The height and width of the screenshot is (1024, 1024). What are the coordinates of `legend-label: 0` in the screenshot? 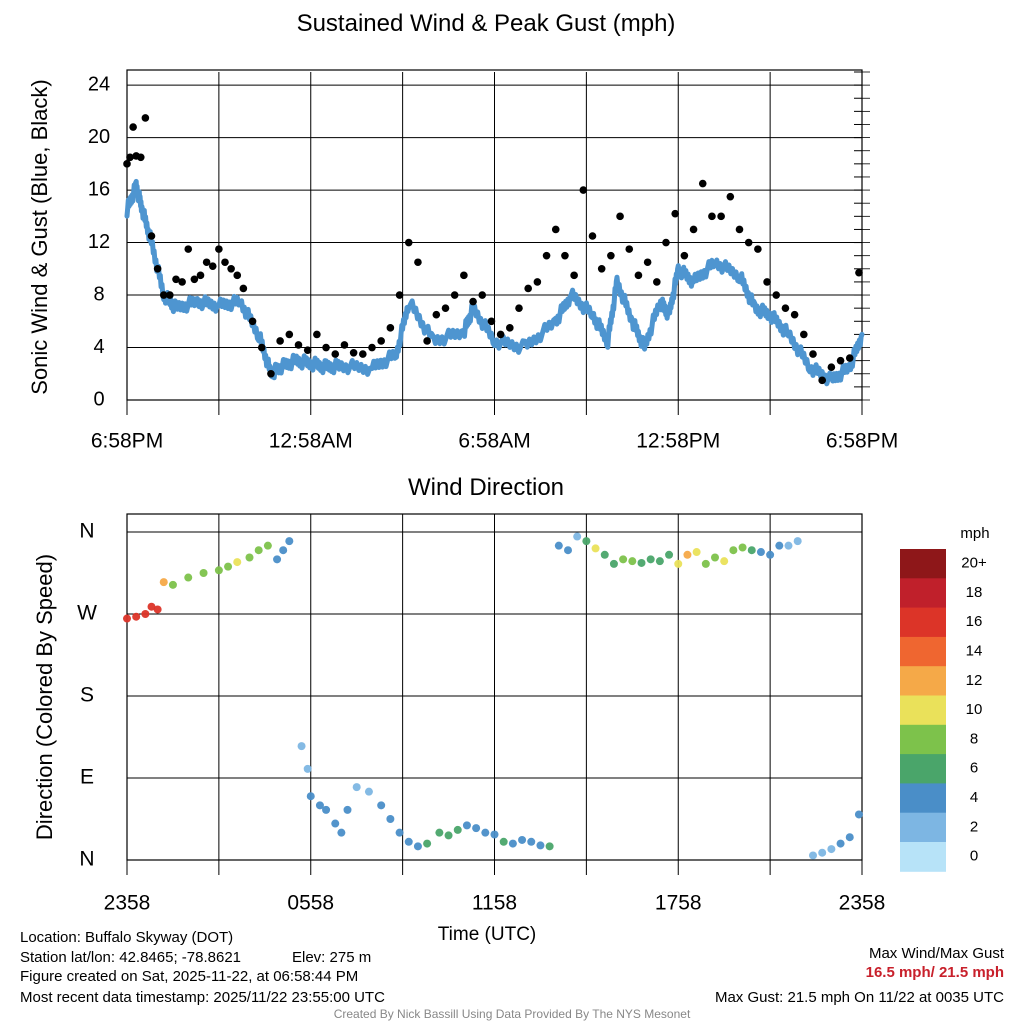 It's located at (974, 856).